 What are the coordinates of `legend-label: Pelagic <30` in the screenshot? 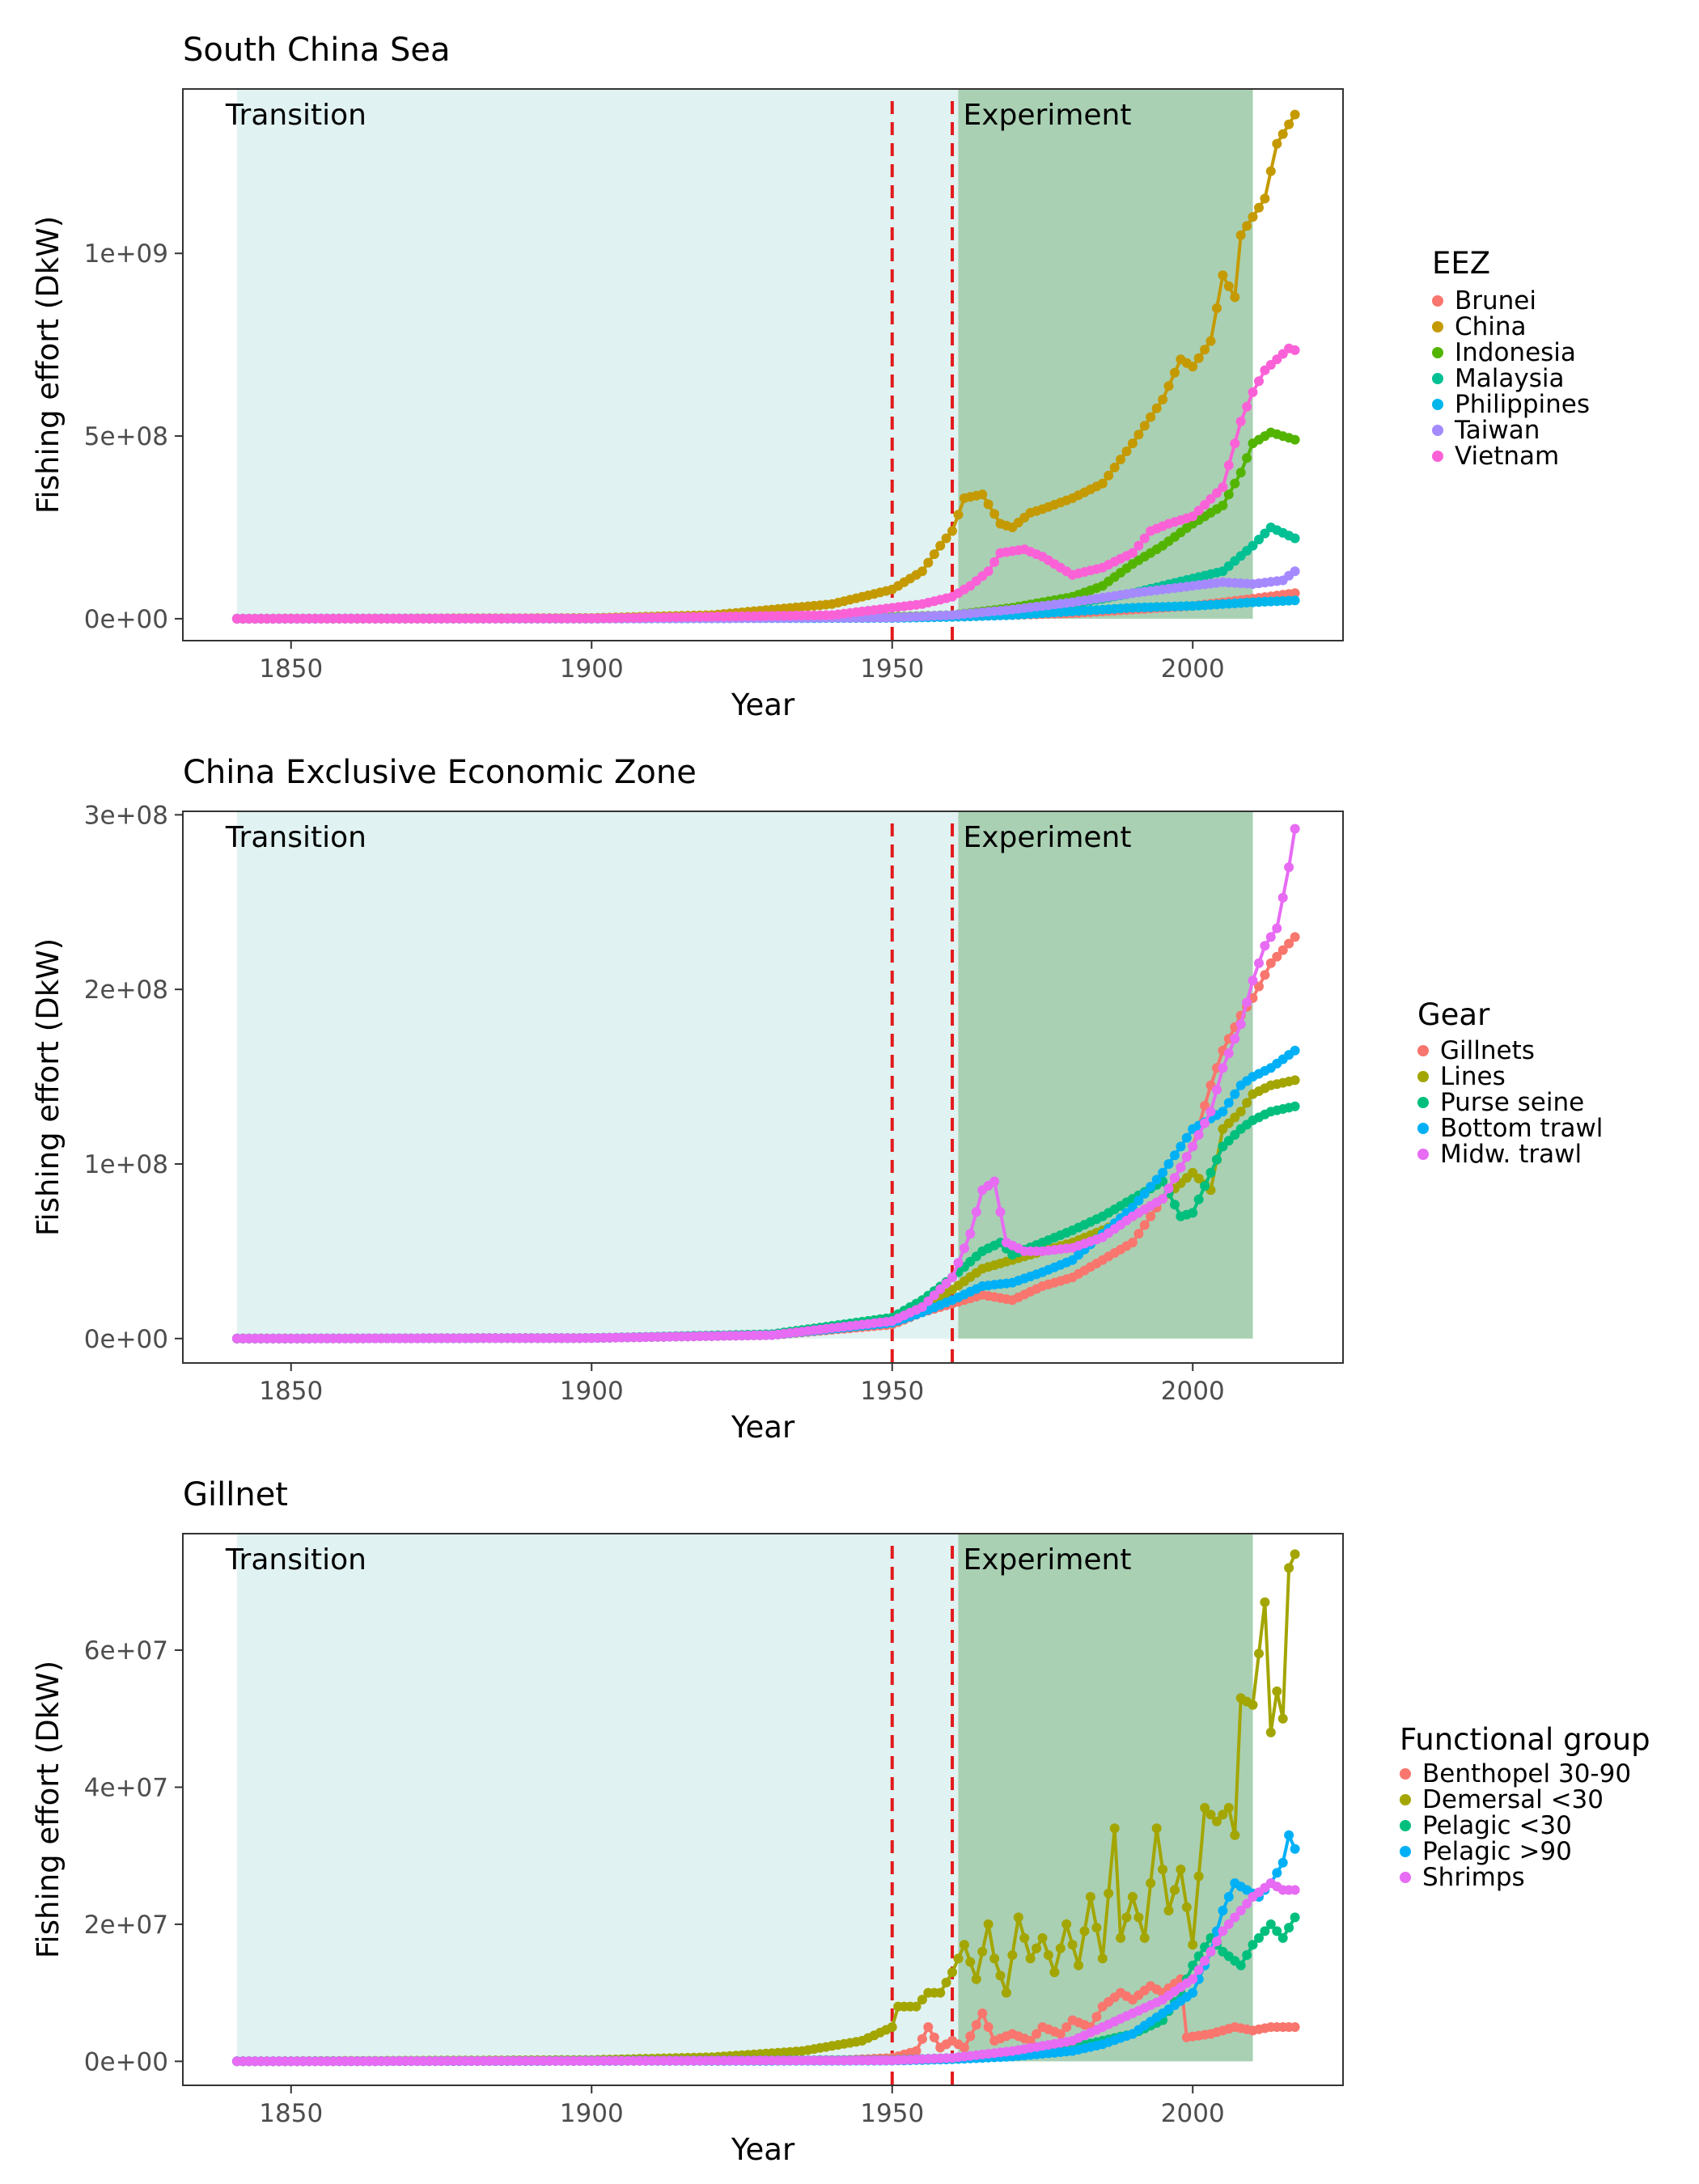 It's located at (1497, 1826).